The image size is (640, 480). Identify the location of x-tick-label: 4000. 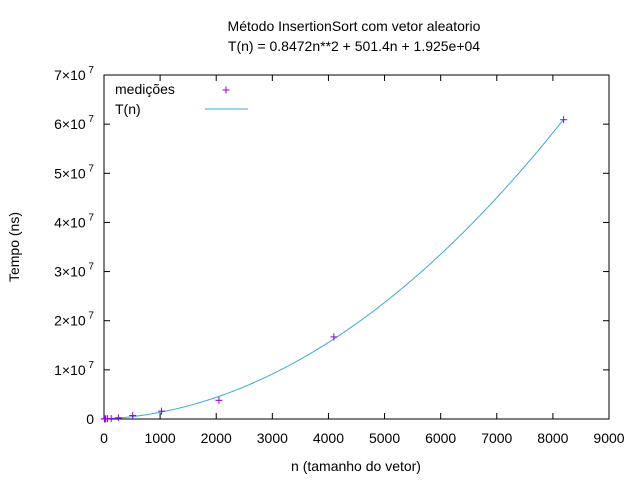
(328, 438).